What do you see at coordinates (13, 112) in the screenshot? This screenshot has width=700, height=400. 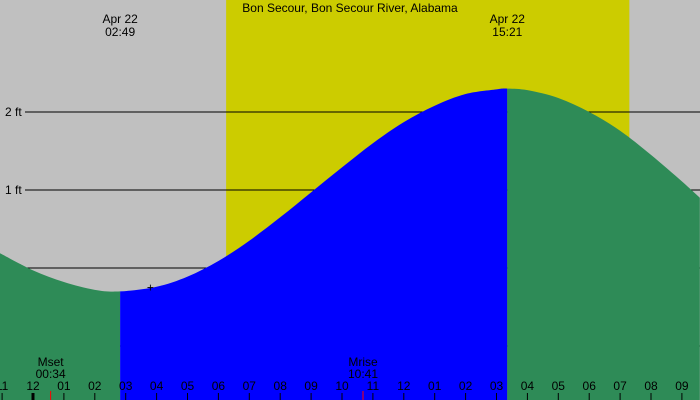 I see `y-tick-label: 2 ft` at bounding box center [13, 112].